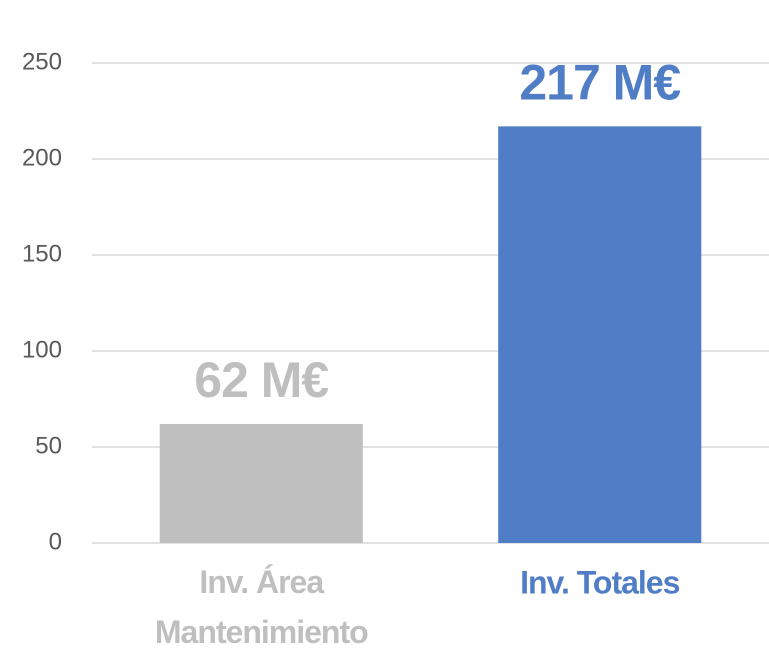 The image size is (769, 650). I want to click on y-tick-label: 250, so click(42, 61).